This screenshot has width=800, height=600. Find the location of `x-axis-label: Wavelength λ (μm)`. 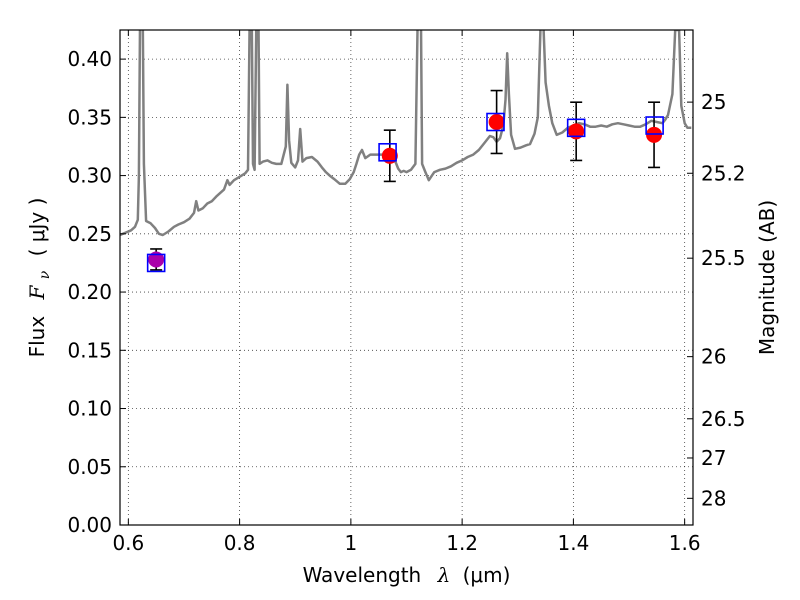

x-axis-label: Wavelength λ (μm) is located at coordinates (407, 575).